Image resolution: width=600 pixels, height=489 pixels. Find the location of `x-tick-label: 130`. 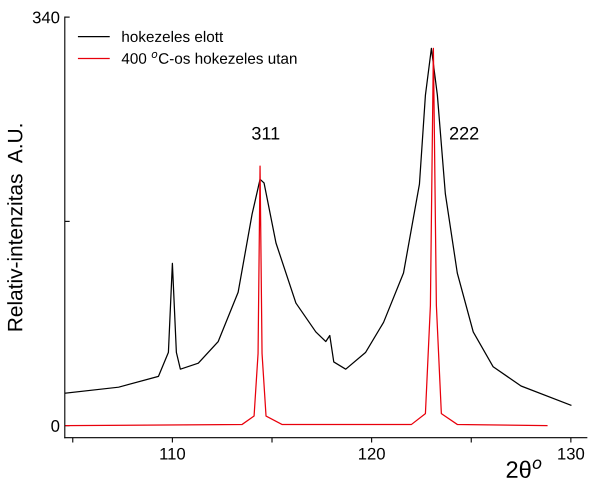

x-tick-label: 130 is located at coordinates (571, 454).